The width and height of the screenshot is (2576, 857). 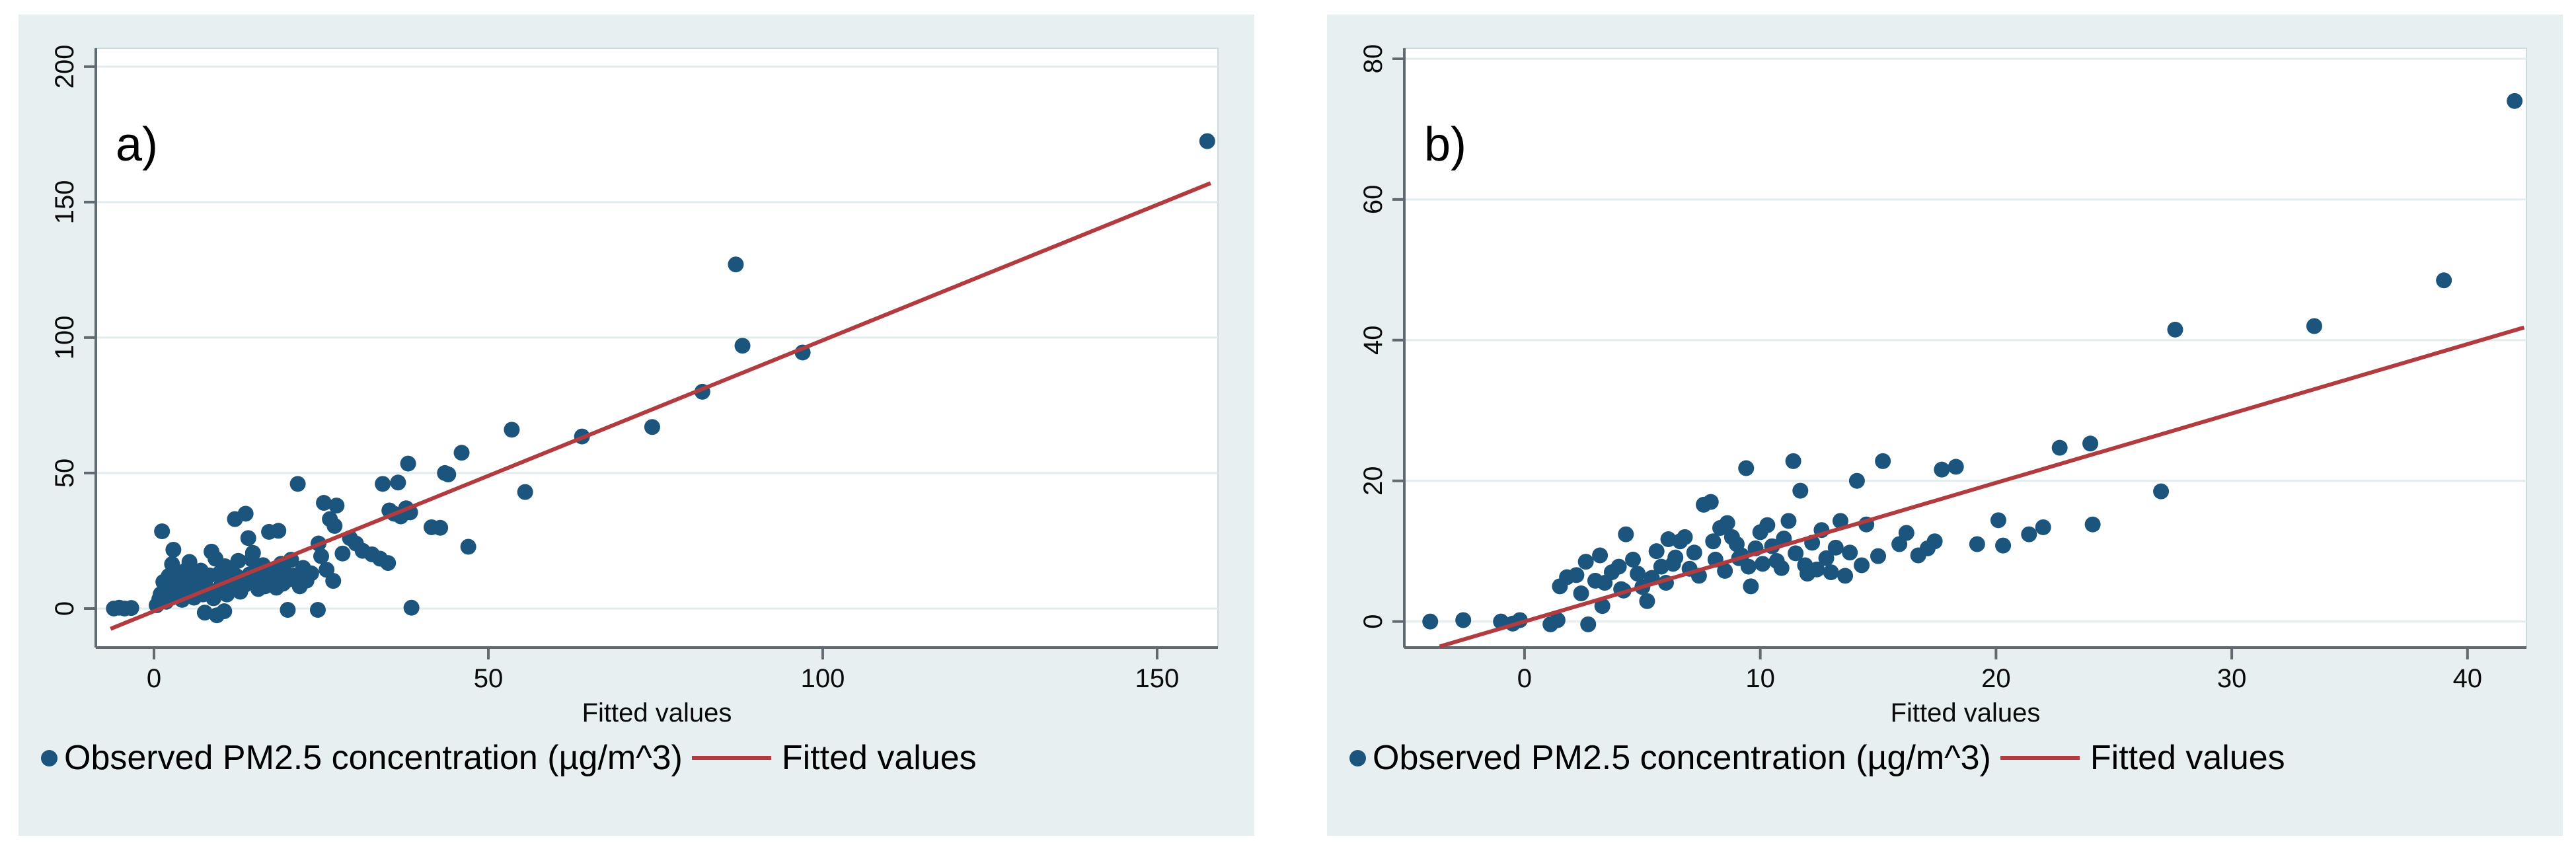 I want to click on y-tick-label: 80, so click(x=1373, y=59).